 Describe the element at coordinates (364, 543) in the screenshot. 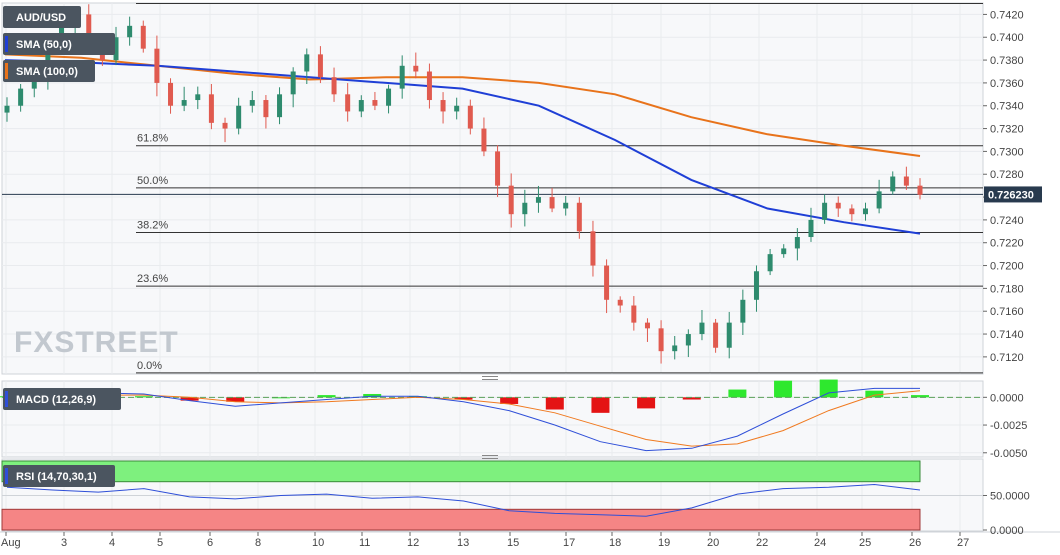

I see `time-axis-label: 11` at that location.